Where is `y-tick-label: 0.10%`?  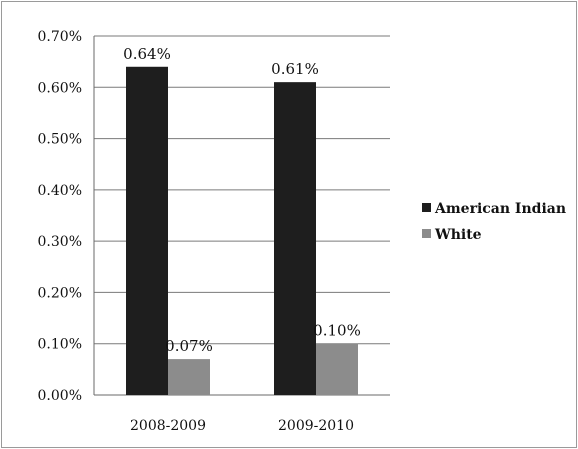
y-tick-label: 0.10% is located at coordinates (60, 345).